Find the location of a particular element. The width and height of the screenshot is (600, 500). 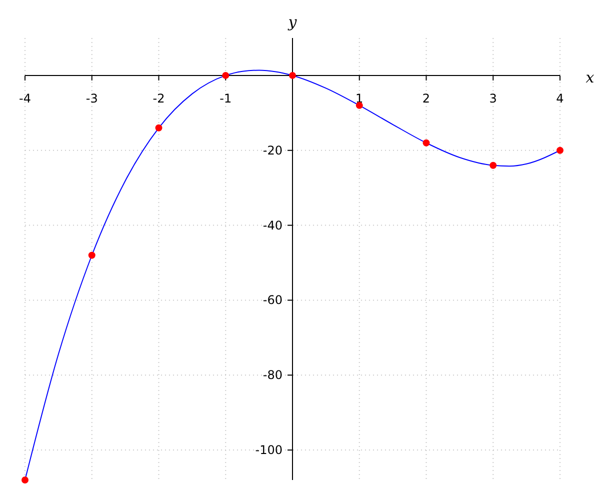

y-tick-label: -20 is located at coordinates (272, 150).